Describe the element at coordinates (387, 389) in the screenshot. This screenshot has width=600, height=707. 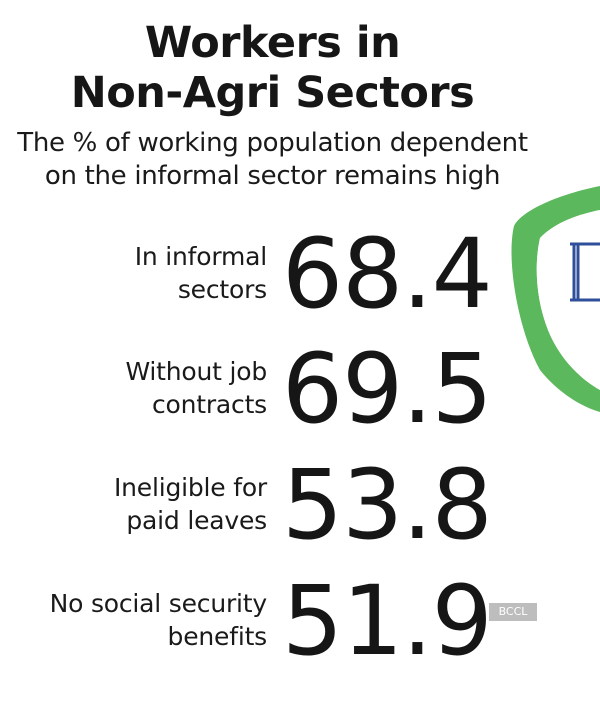
I see `stat-value-no-contract: 69.5` at that location.